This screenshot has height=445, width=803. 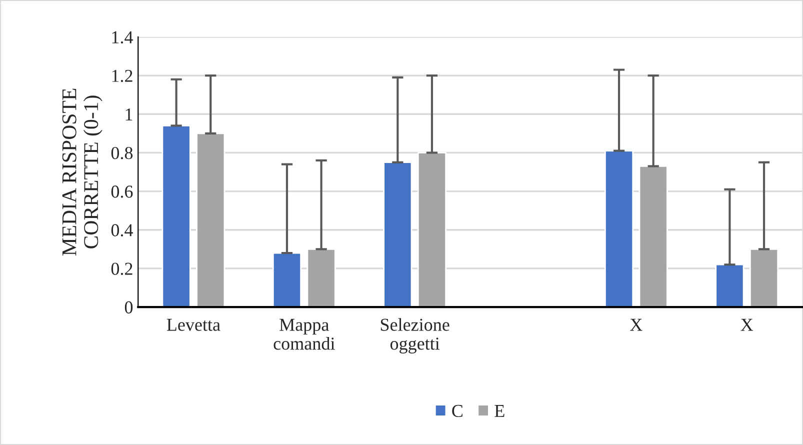 I want to click on y-tick-label: 0.2, so click(x=121, y=268).